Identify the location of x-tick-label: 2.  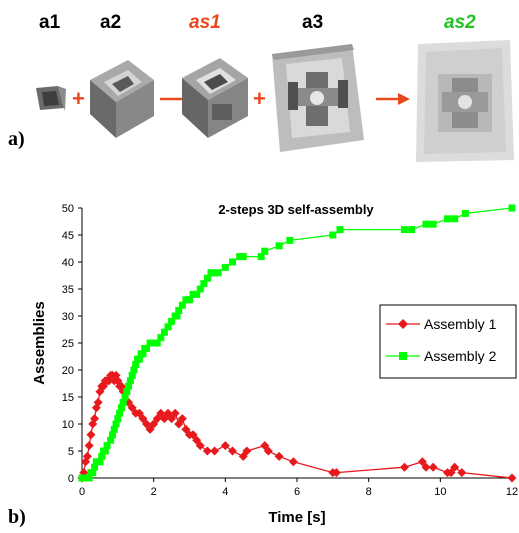
(154, 492).